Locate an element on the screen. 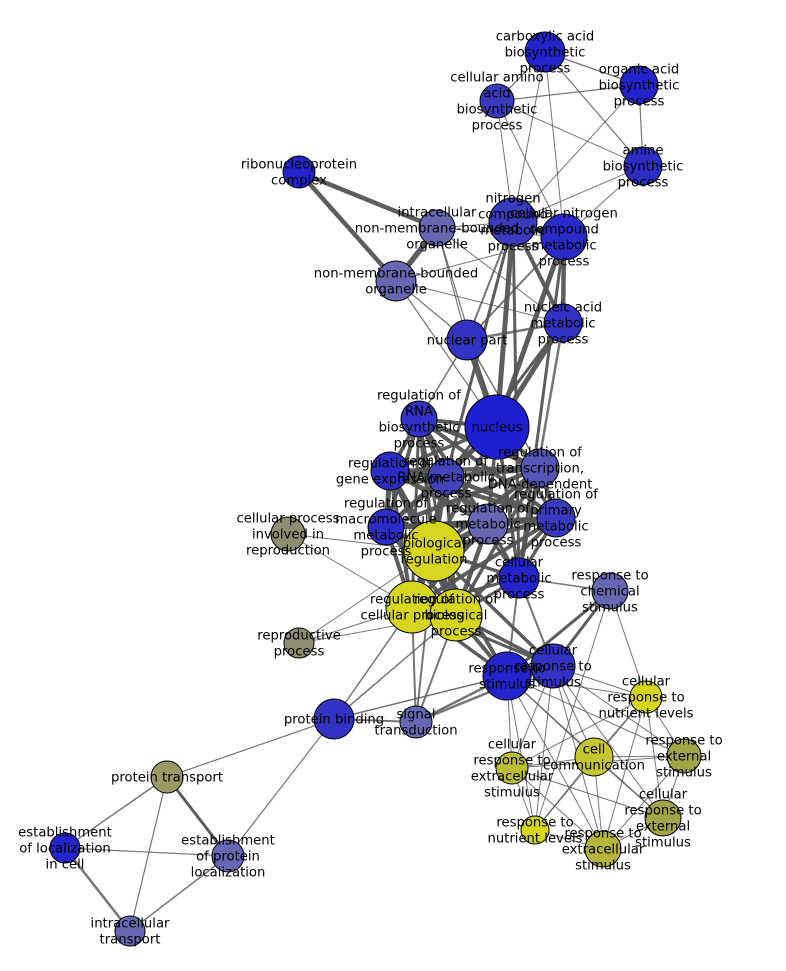 Image resolution: width=786 pixels, height=971 pixels. graph-node-label: cellular amino acid biosynthetic process is located at coordinates (496, 102).